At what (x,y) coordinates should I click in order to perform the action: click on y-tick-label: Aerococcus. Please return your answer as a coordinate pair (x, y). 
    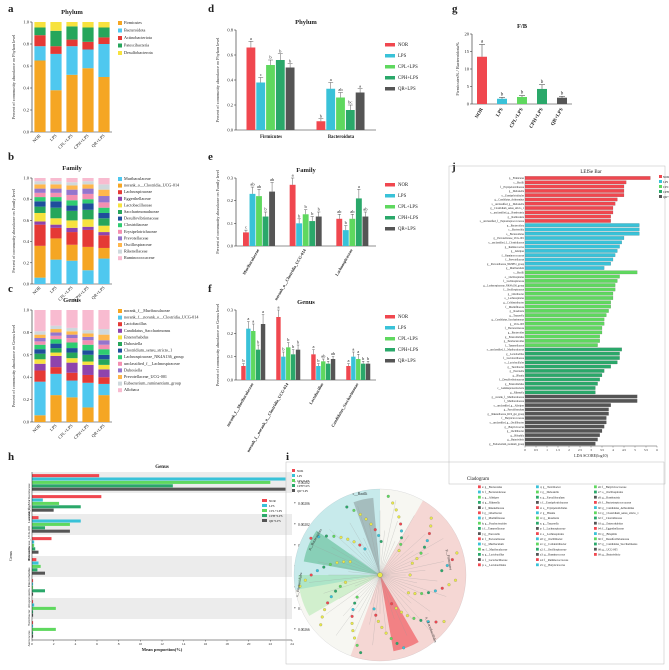
    Looking at the image, I should click on (29, 638).